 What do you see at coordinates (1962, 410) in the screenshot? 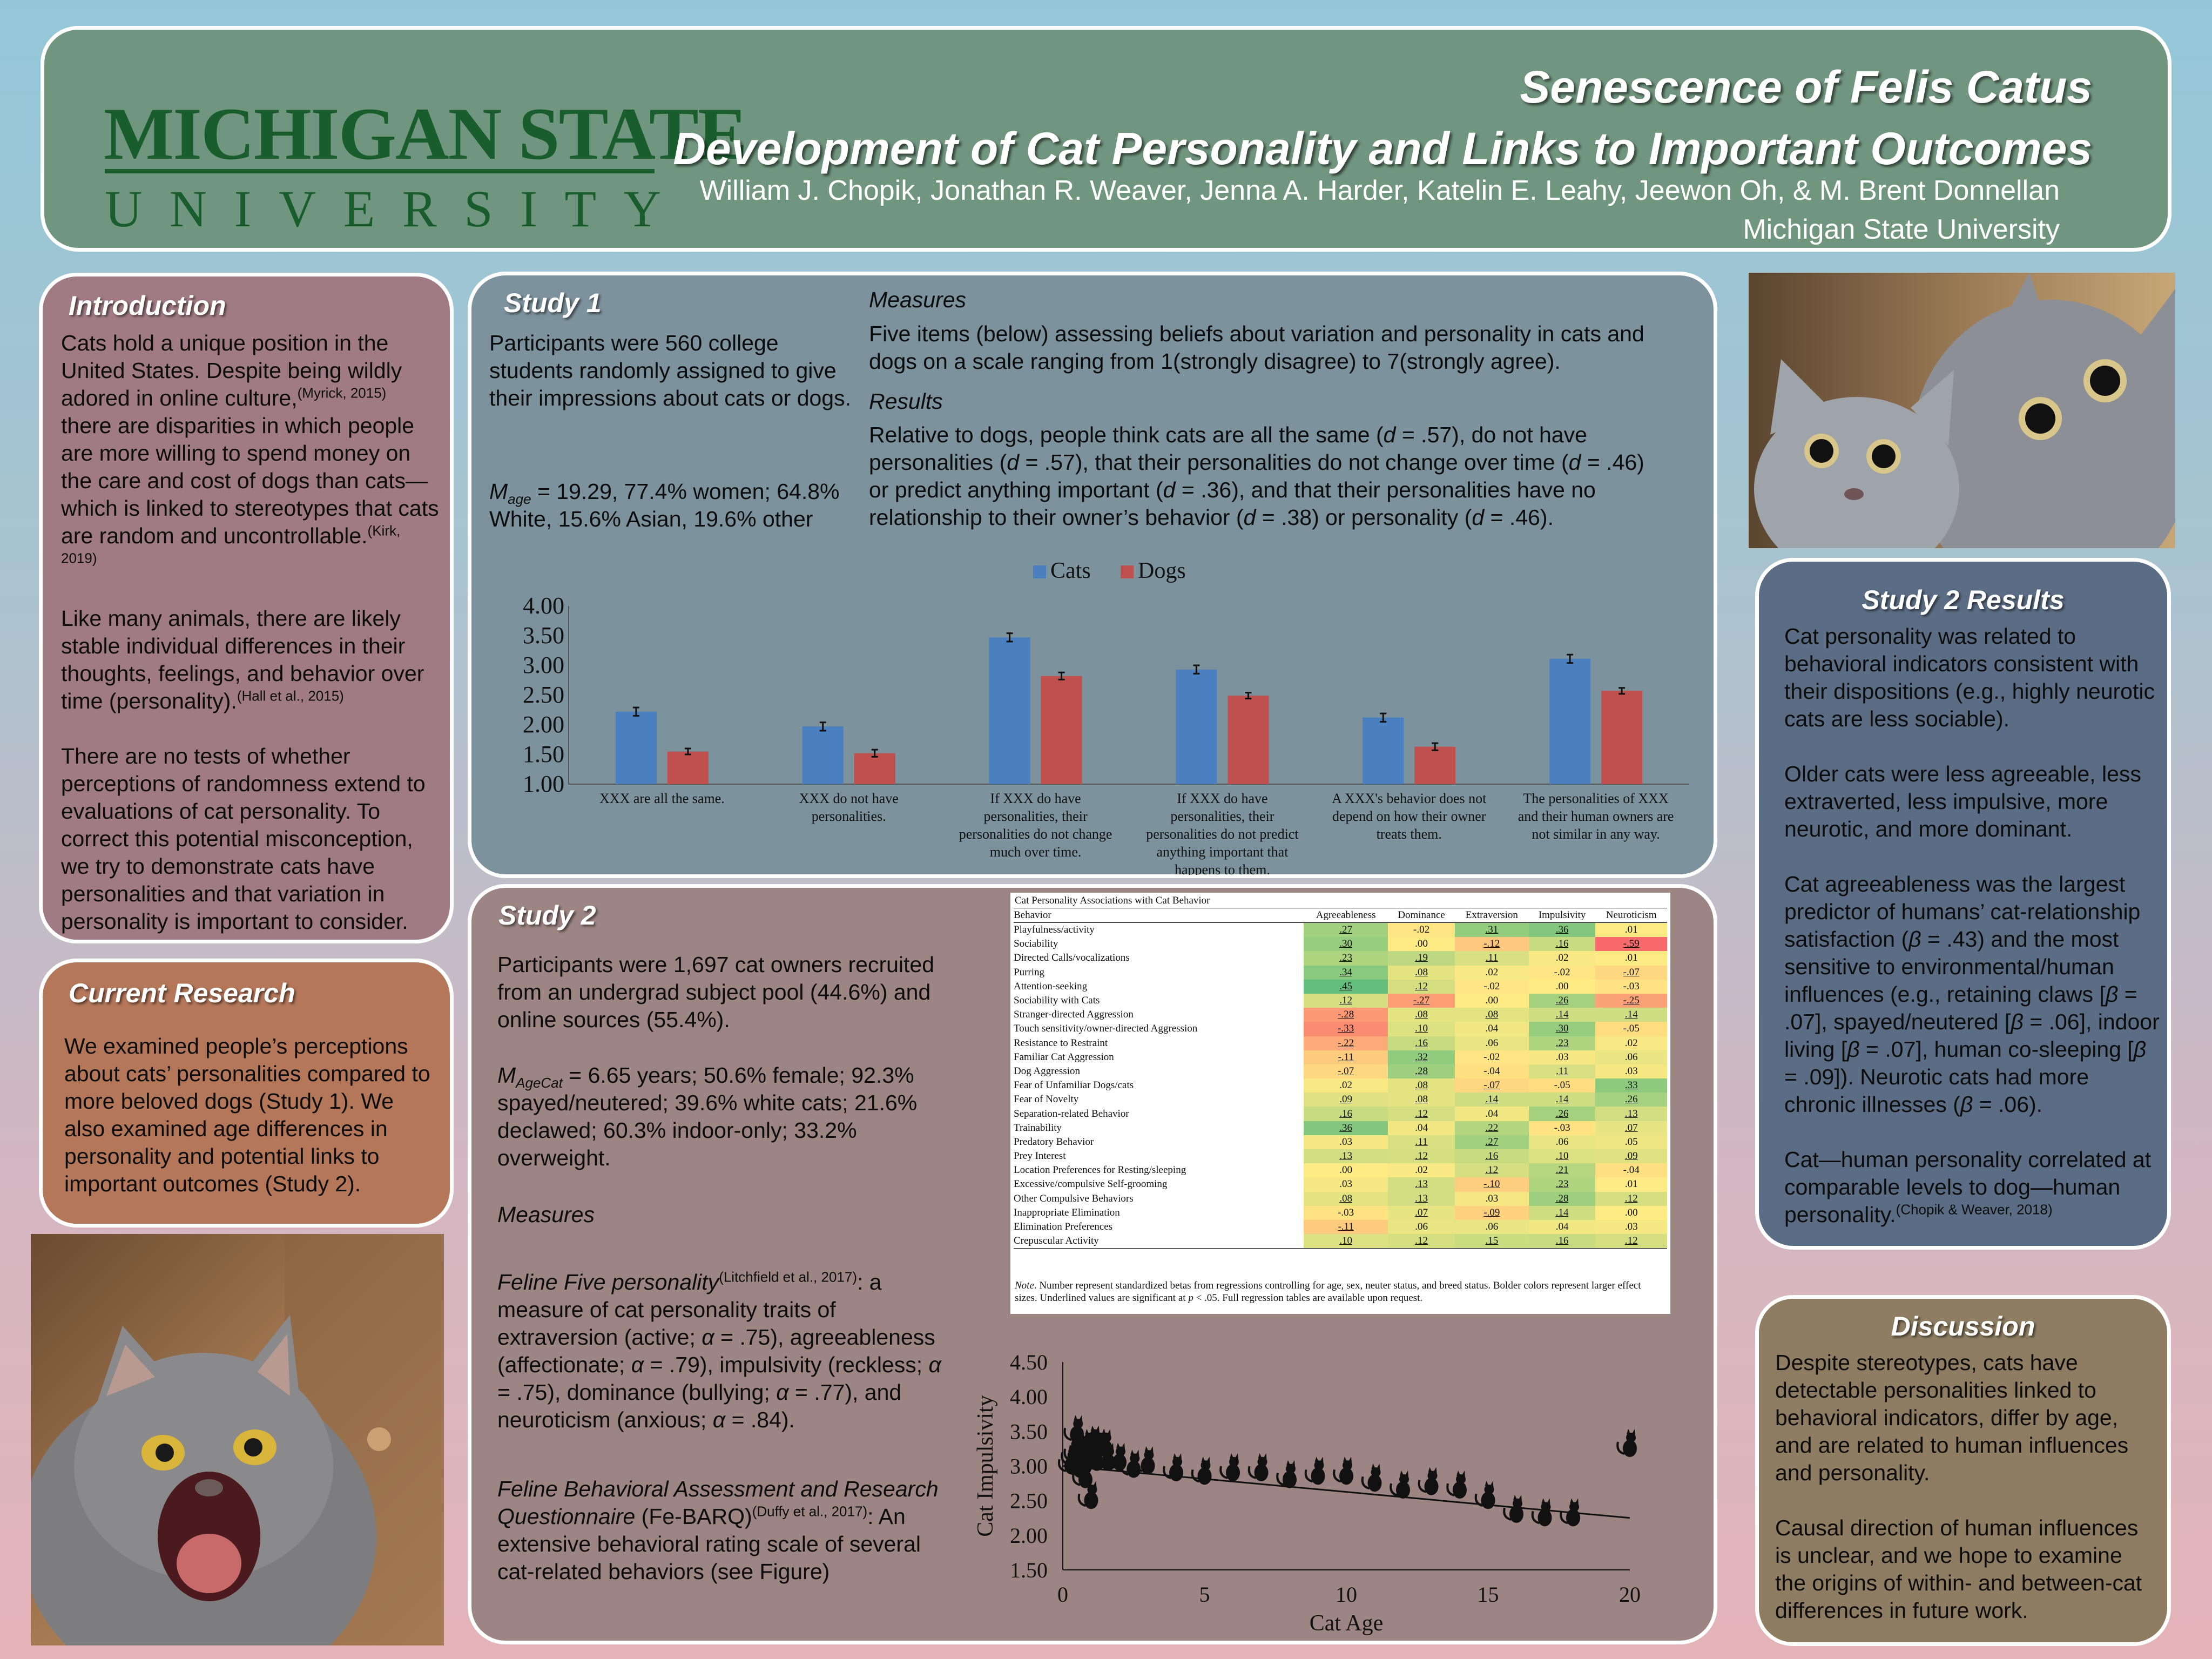
I see `two-gray-cats-photo` at bounding box center [1962, 410].